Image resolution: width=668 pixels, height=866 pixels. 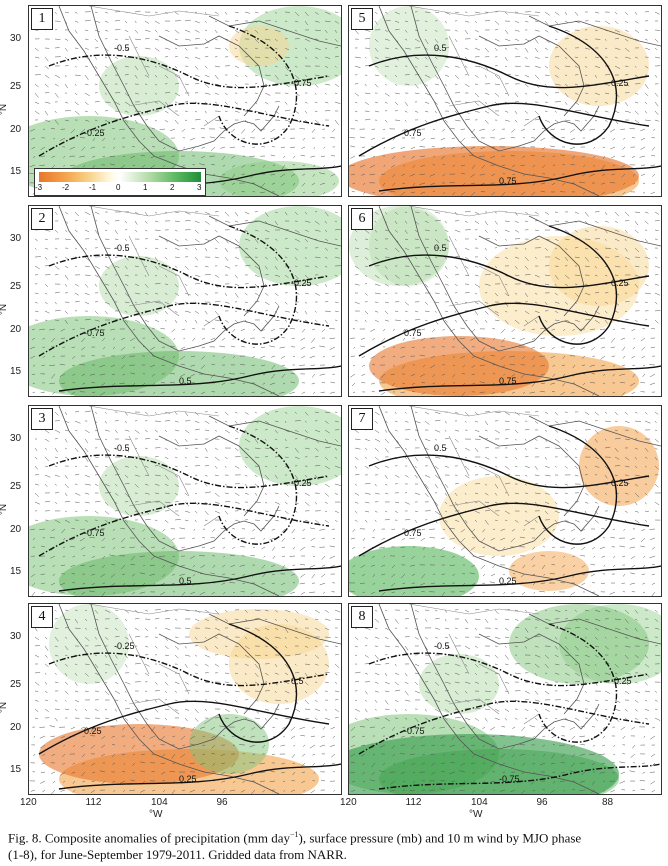 I want to click on map-canvas: 0.75 0.5 0.25 0.25, so click(x=505, y=501).